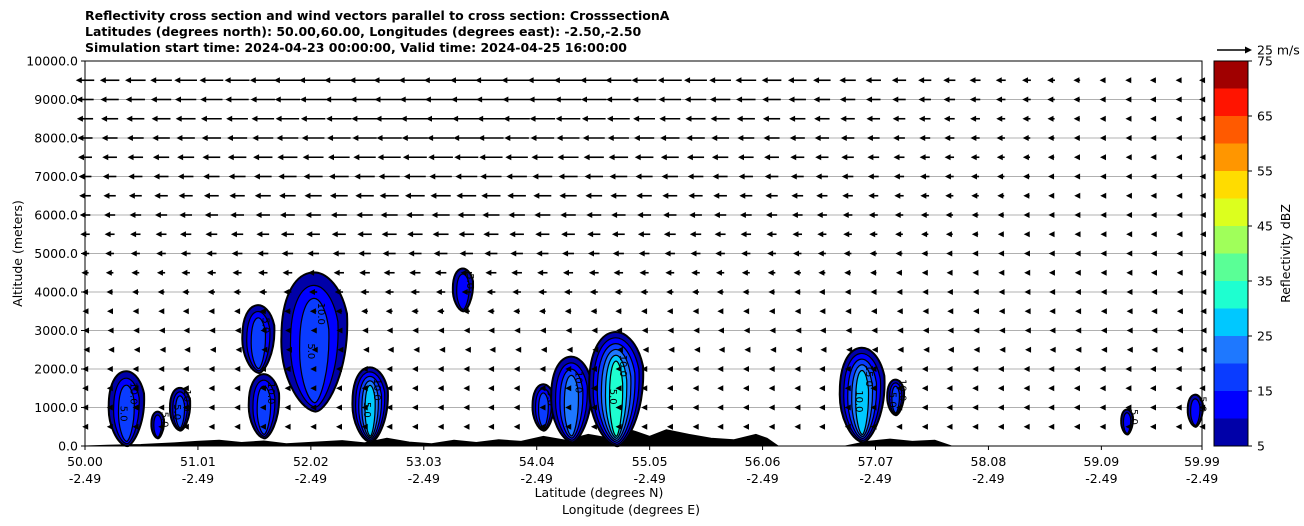 This screenshot has height=526, width=1304. I want to click on x-axis-label-latitude: Latitude (degrees N), so click(599, 492).